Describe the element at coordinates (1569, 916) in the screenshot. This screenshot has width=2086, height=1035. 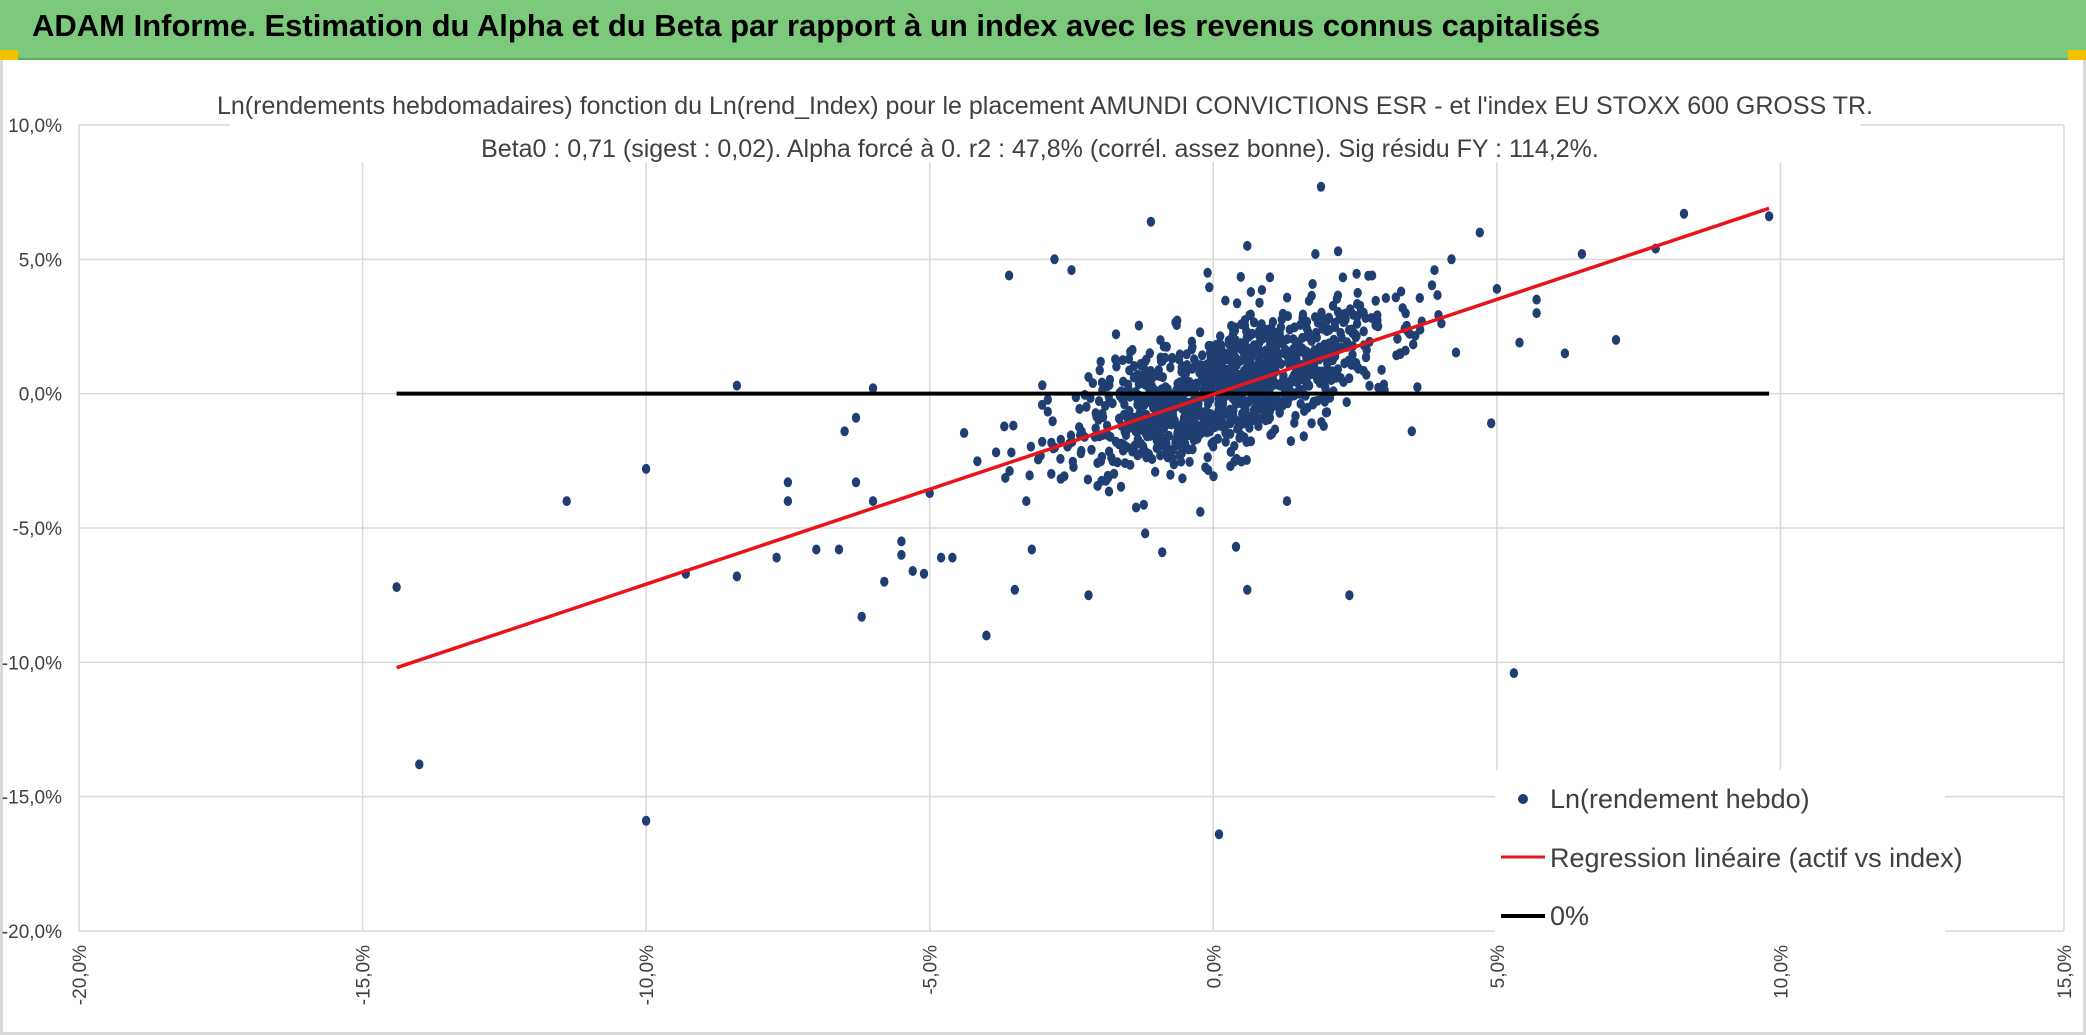
I see `legend-label-zero: 0%` at that location.